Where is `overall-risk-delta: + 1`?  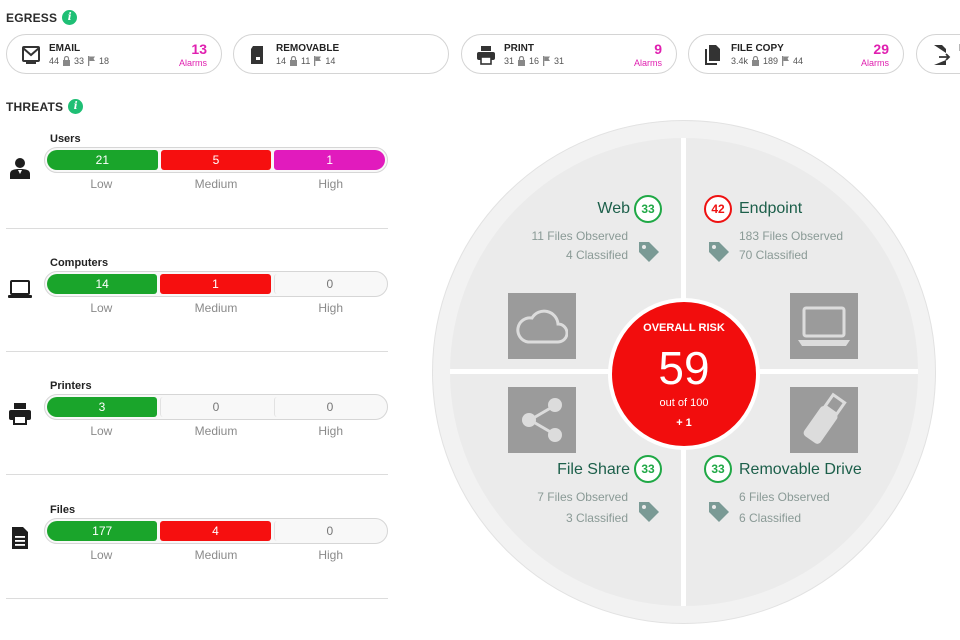
overall-risk-delta: + 1 is located at coordinates (684, 423).